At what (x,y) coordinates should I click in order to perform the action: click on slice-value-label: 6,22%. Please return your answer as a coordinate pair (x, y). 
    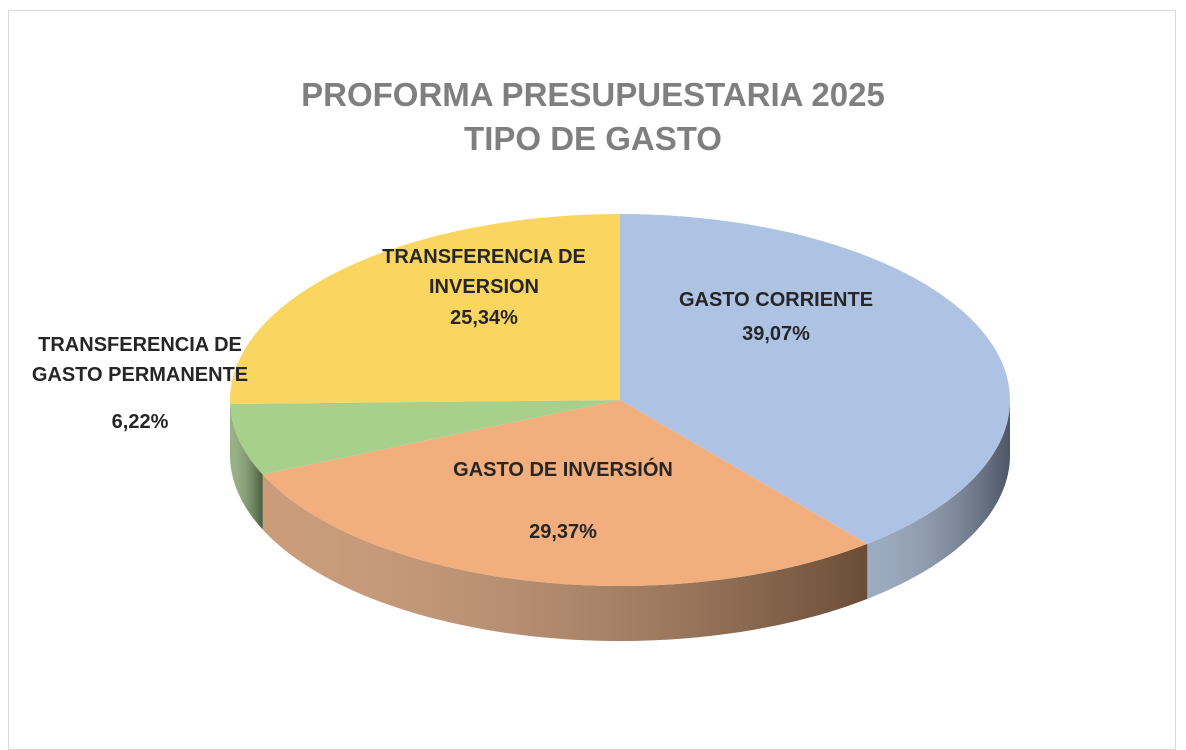
    Looking at the image, I should click on (140, 422).